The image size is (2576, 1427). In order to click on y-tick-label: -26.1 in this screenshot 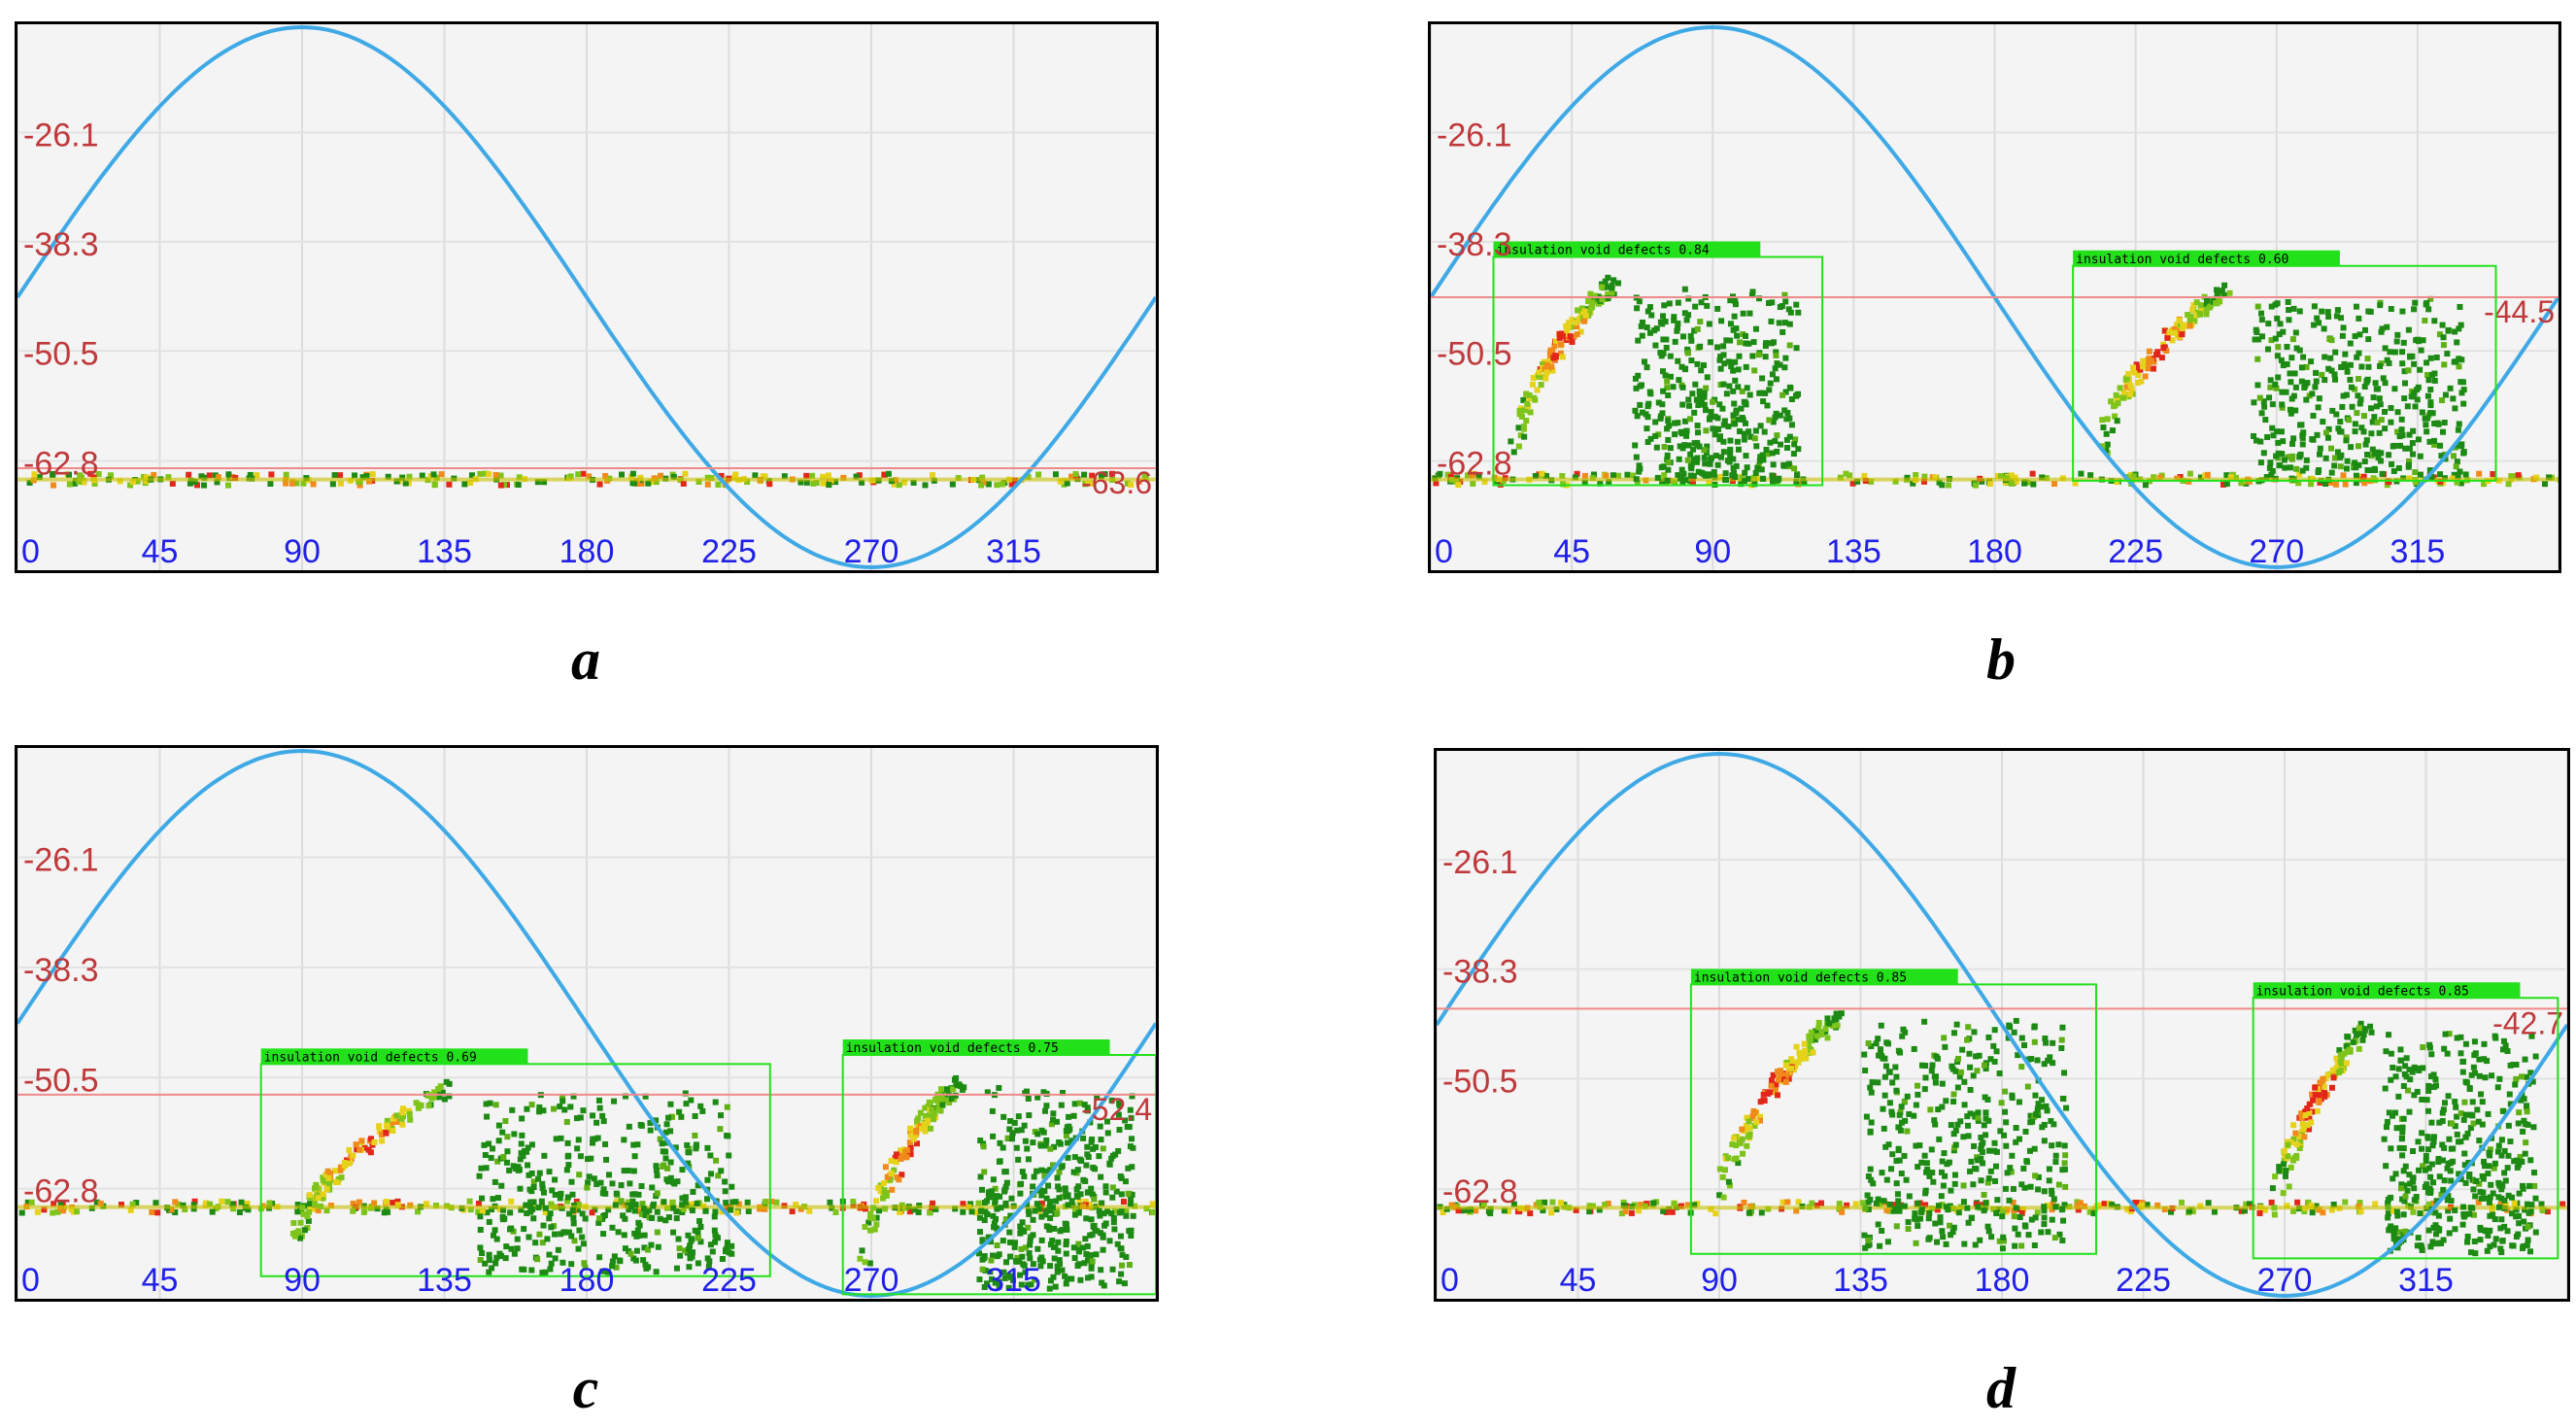, I will do `click(1474, 135)`.